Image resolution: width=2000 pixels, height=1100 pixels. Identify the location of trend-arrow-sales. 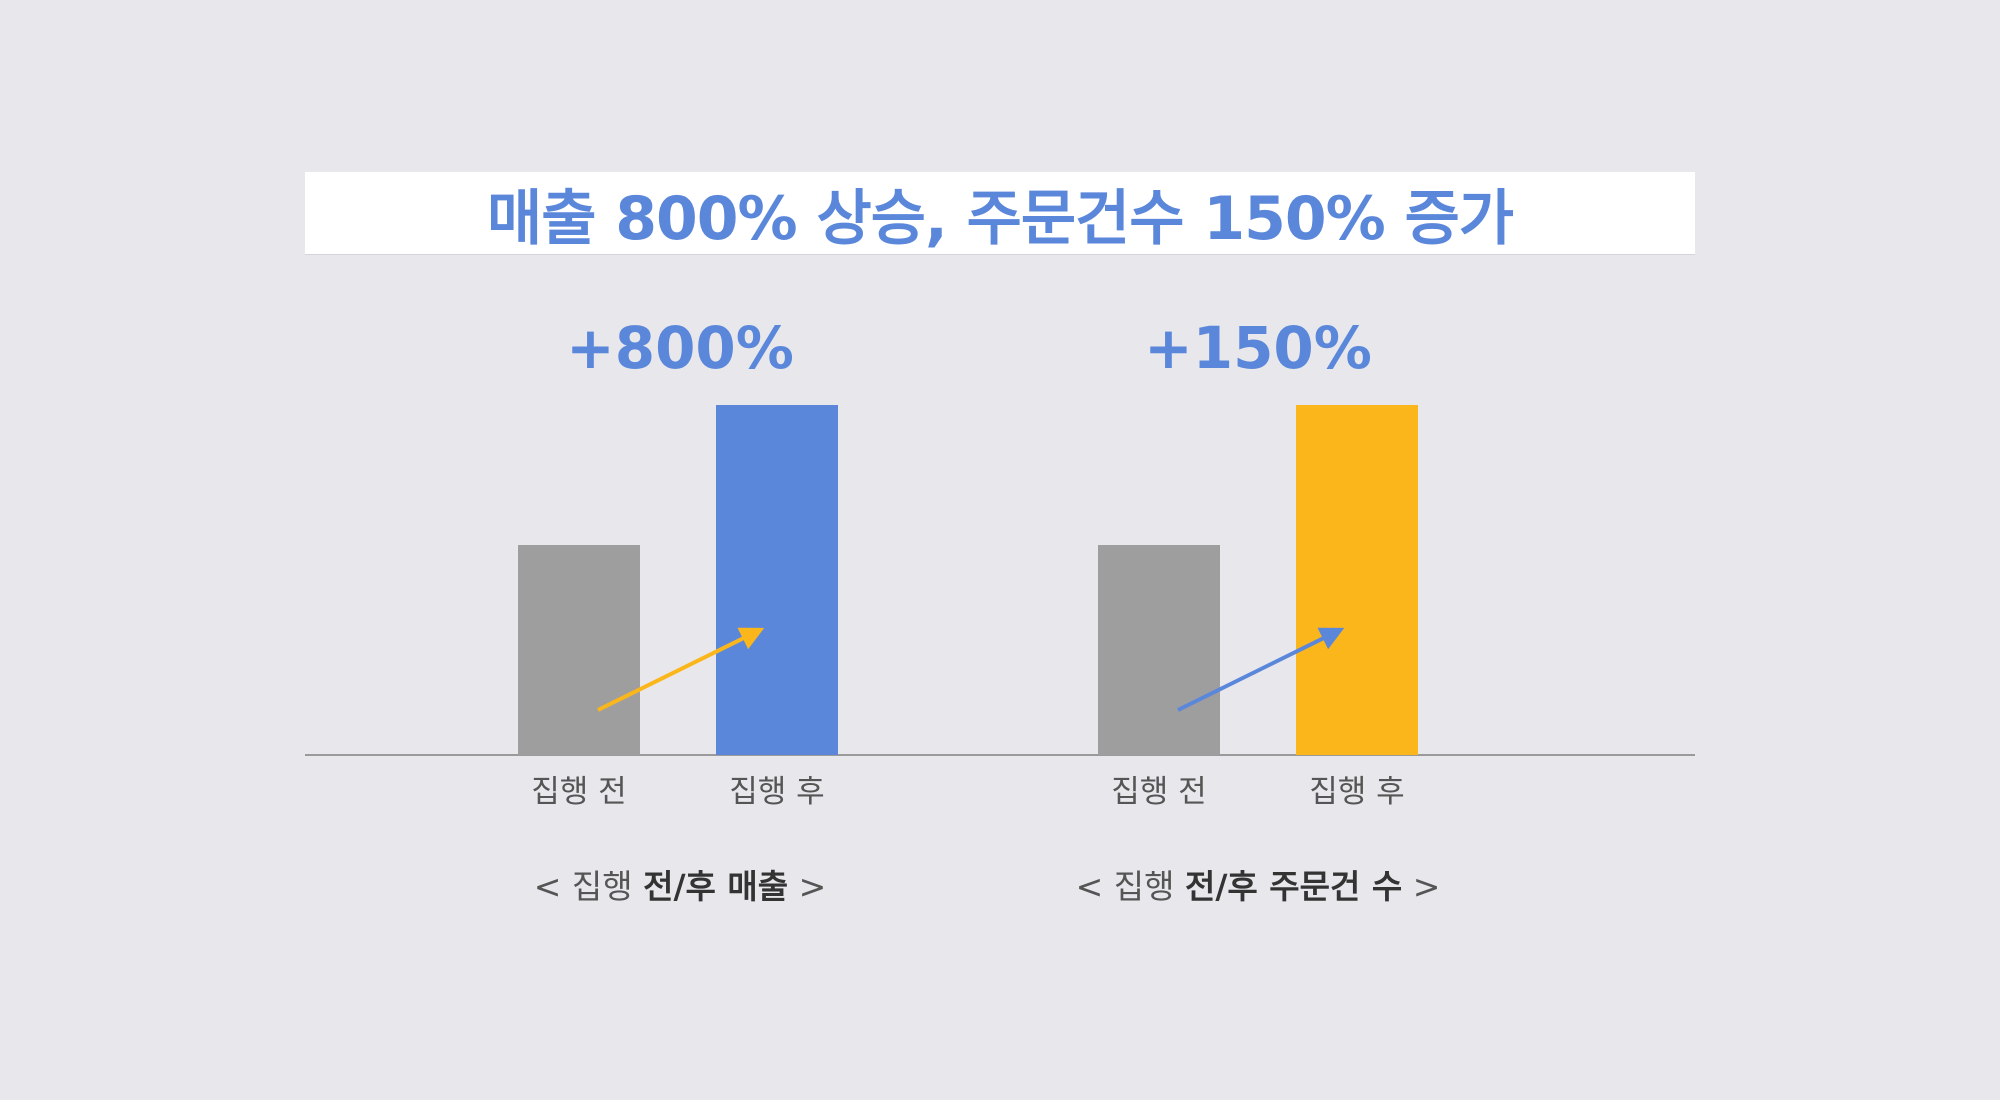
(681, 669).